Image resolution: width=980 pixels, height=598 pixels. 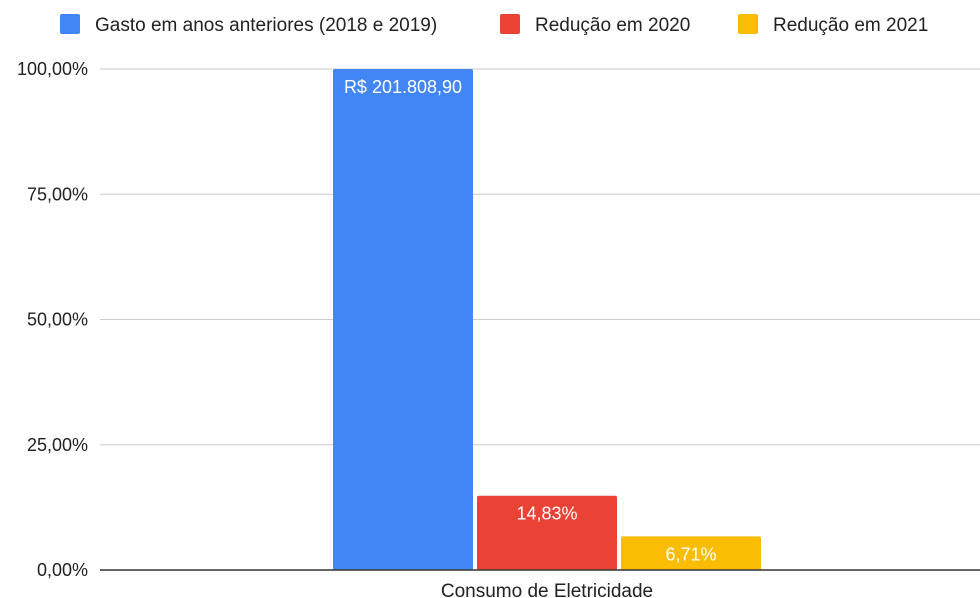 I want to click on y-axis: 0,00% 25,00% 50,00% 75,00% 100,00%, so click(x=52, y=319).